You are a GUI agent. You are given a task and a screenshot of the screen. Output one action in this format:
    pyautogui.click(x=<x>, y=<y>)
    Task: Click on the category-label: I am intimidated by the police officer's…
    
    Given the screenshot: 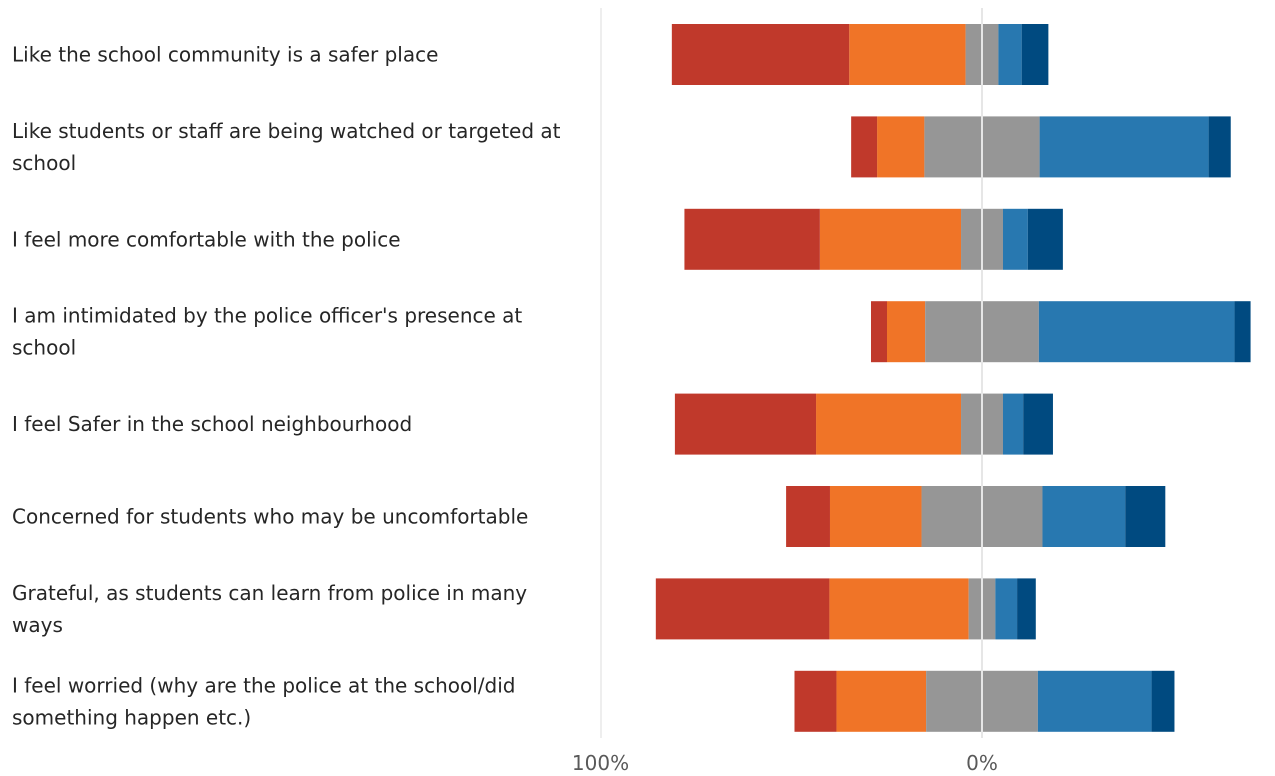 What is the action you would take?
    pyautogui.click(x=267, y=316)
    